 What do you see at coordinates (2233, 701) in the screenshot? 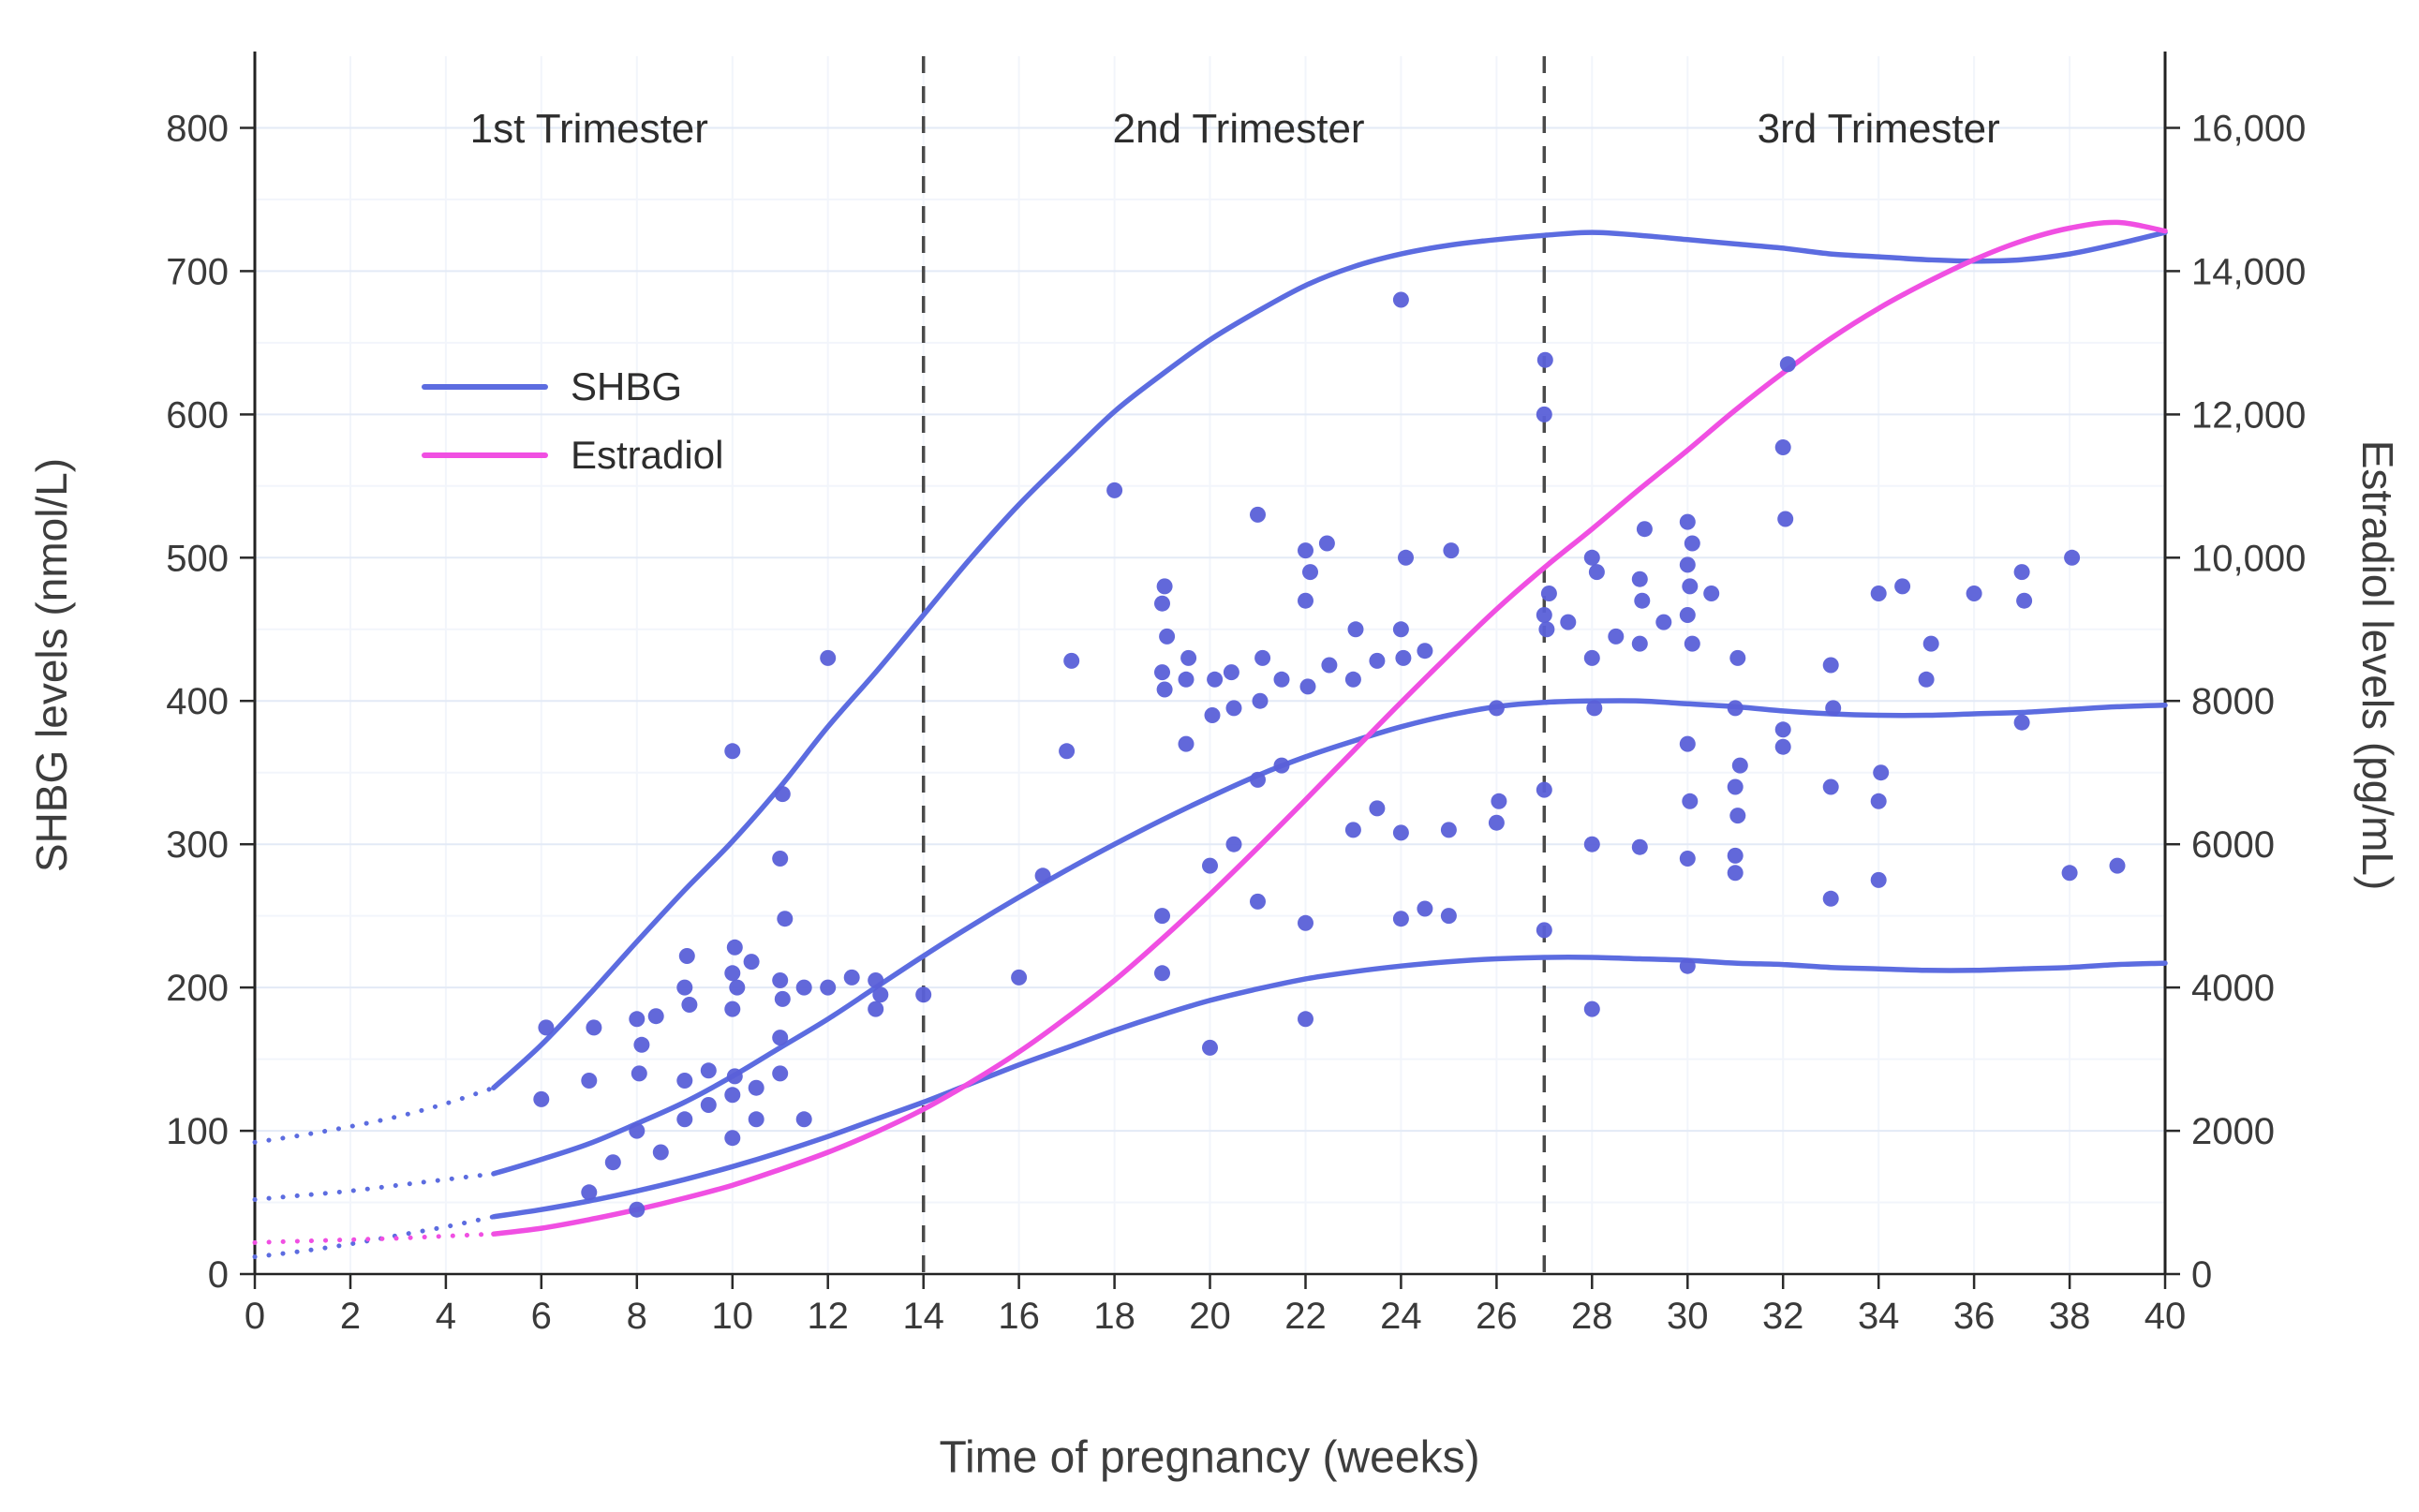
I see `right-y-tick-label: 8000` at bounding box center [2233, 701].